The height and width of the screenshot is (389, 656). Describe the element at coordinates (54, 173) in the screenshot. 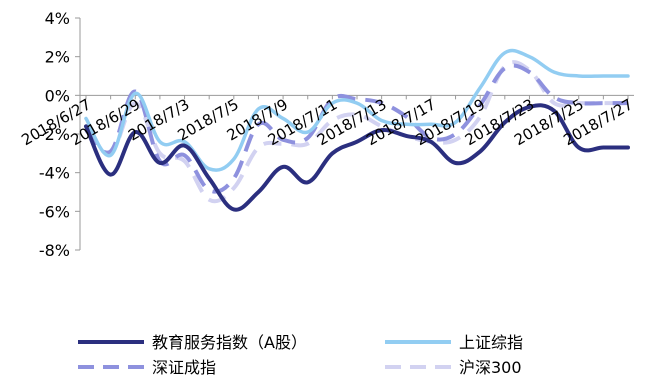

I see `y-tick-label: -4%` at that location.